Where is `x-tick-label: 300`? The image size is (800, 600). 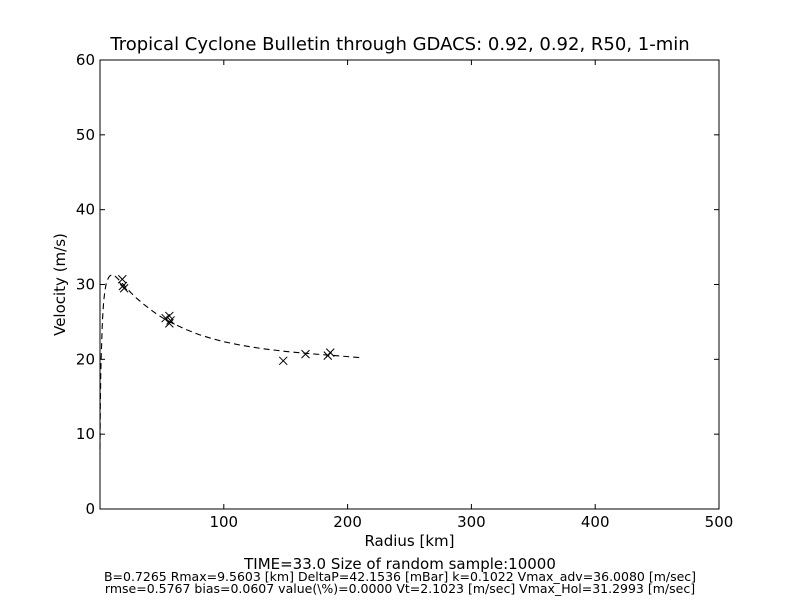
x-tick-label: 300 is located at coordinates (471, 522).